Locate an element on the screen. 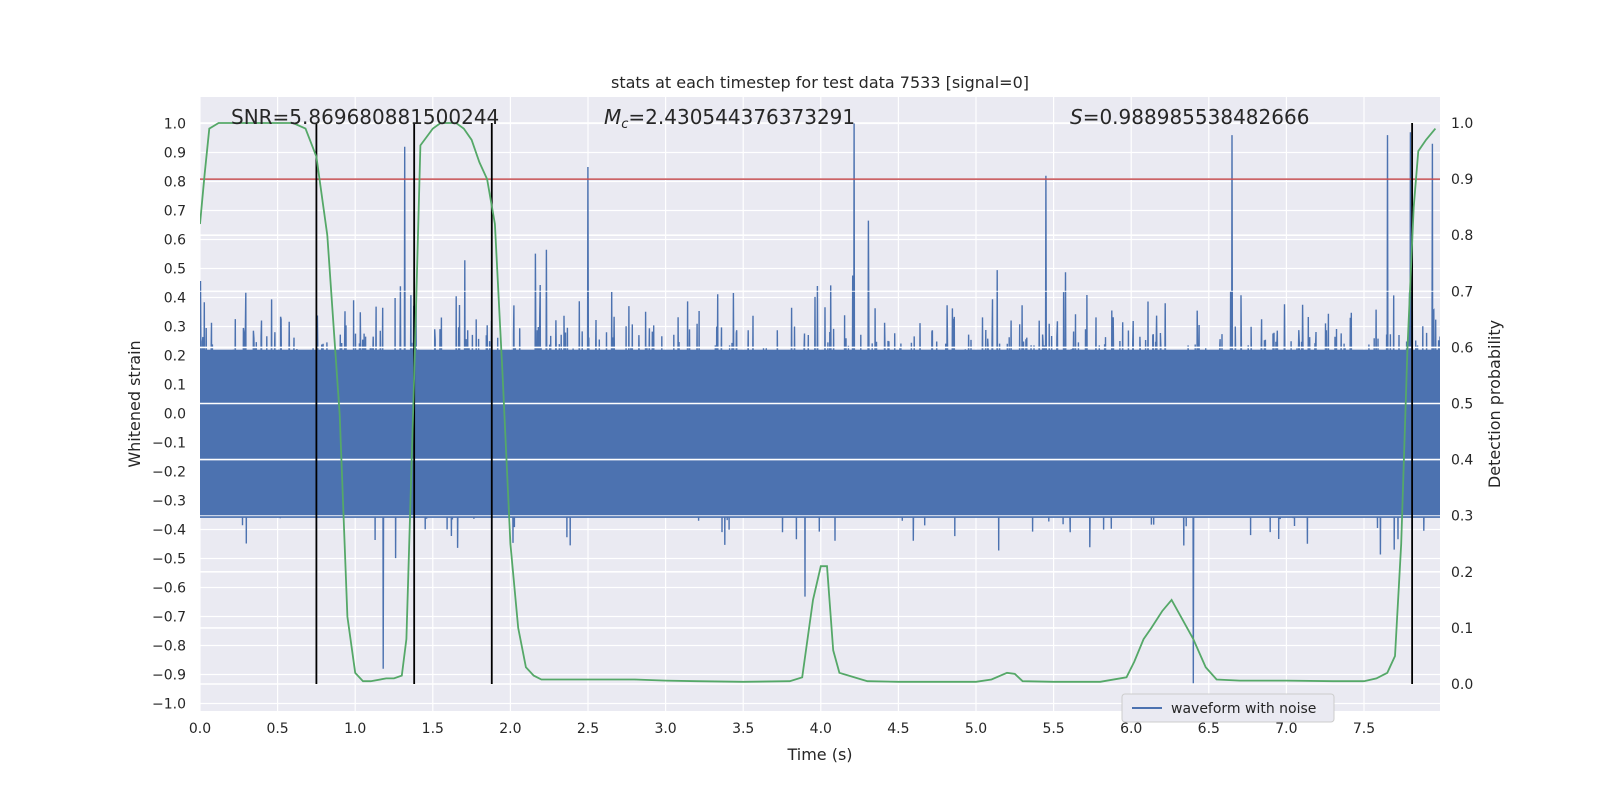 The height and width of the screenshot is (800, 1600). y-tick-label: −0.1 is located at coordinates (169, 444).